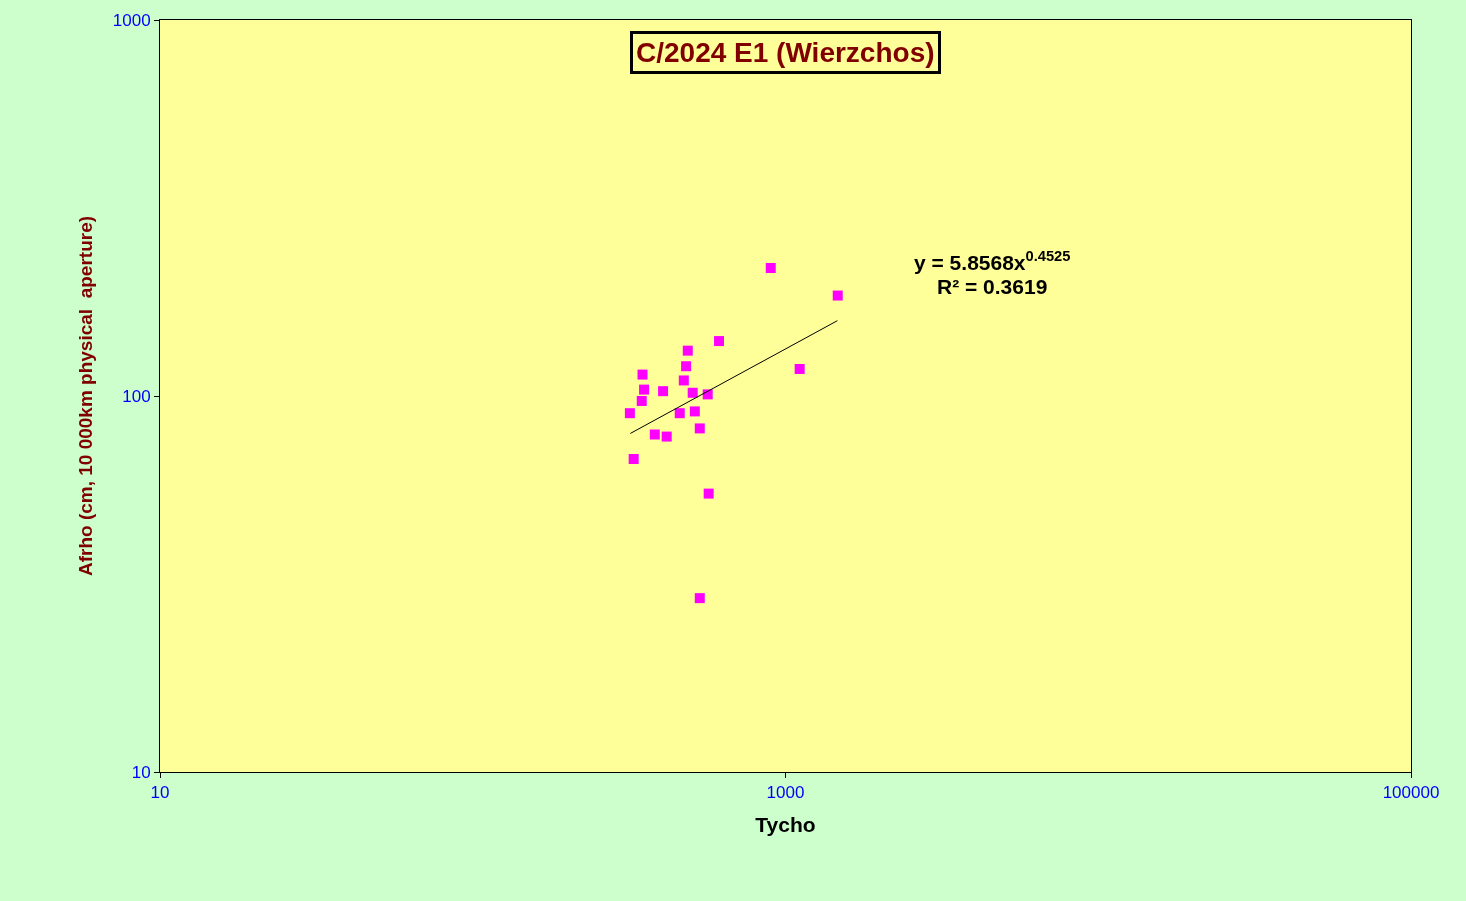 The image size is (1466, 901). Describe the element at coordinates (785, 52) in the screenshot. I see `text: C/2024 E1 (Wierzchos)` at that location.